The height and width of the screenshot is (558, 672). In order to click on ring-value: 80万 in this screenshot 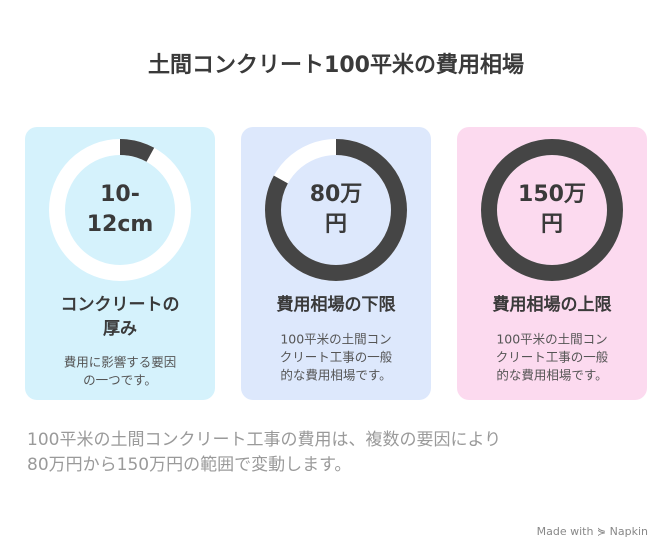, I will do `click(336, 194)`.